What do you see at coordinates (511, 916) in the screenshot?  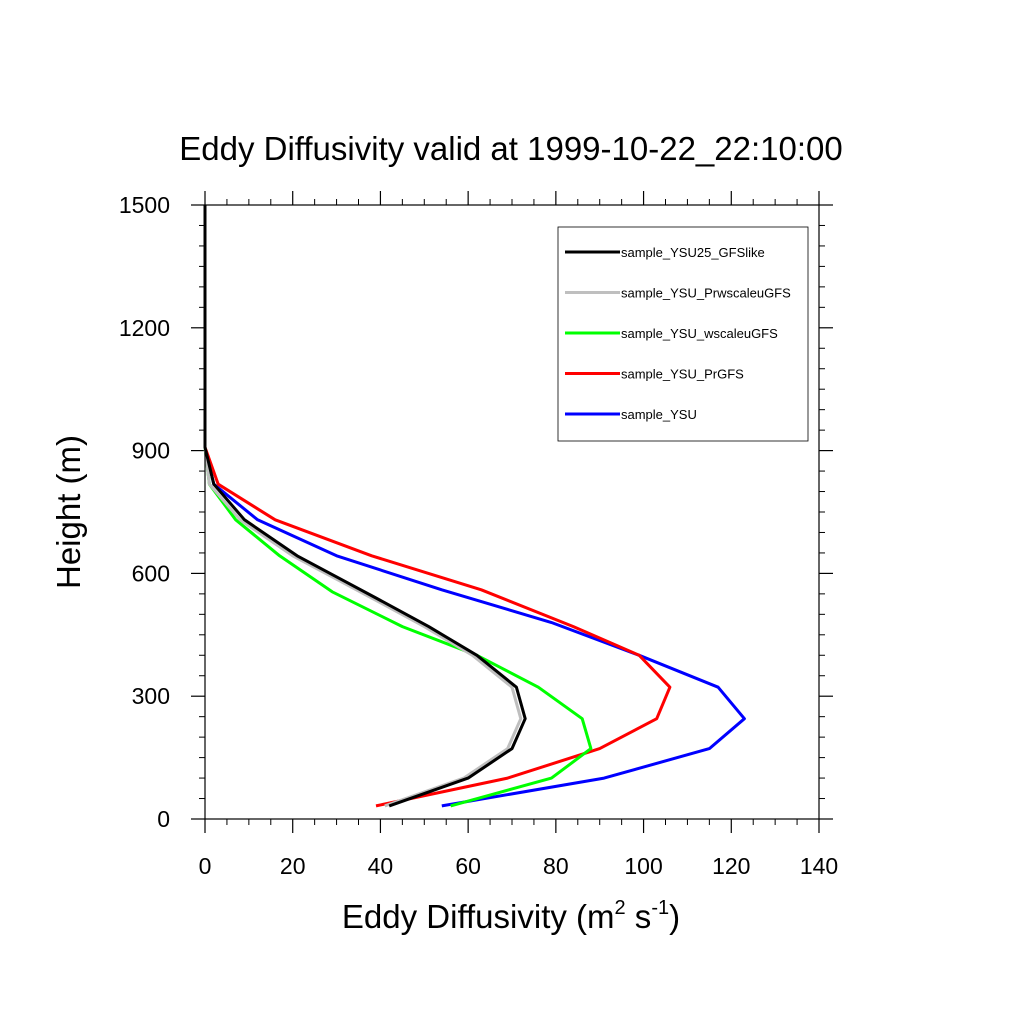 I see `x-axis-label: Eddy Diffusivity (m2 s-1)` at bounding box center [511, 916].